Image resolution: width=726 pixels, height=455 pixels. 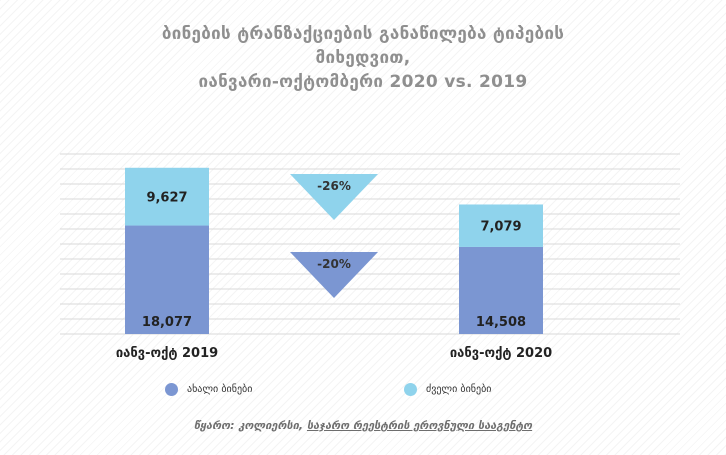 What do you see at coordinates (501, 322) in the screenshot?
I see `data-label: 14,508` at bounding box center [501, 322].